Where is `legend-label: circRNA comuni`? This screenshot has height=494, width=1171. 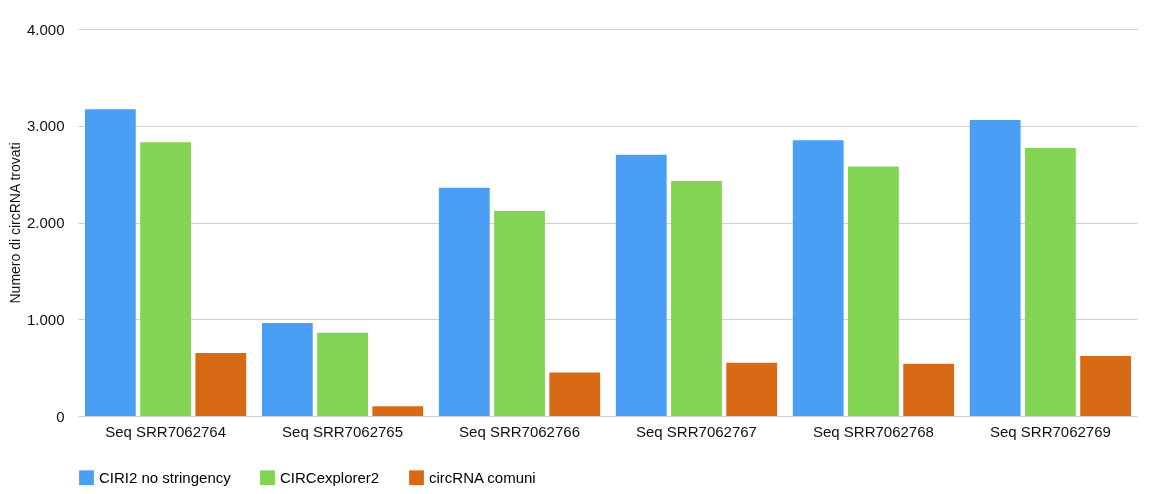
legend-label: circRNA comuni is located at coordinates (482, 477).